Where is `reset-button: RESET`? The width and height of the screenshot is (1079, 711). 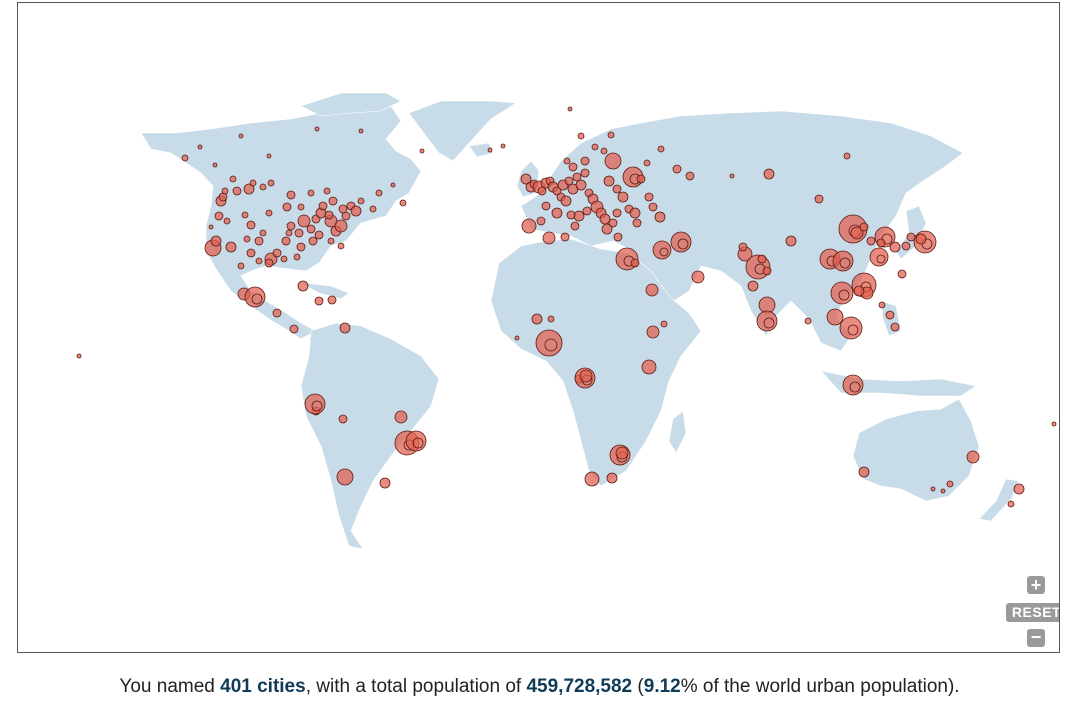
reset-button: RESET is located at coordinates (1032, 612).